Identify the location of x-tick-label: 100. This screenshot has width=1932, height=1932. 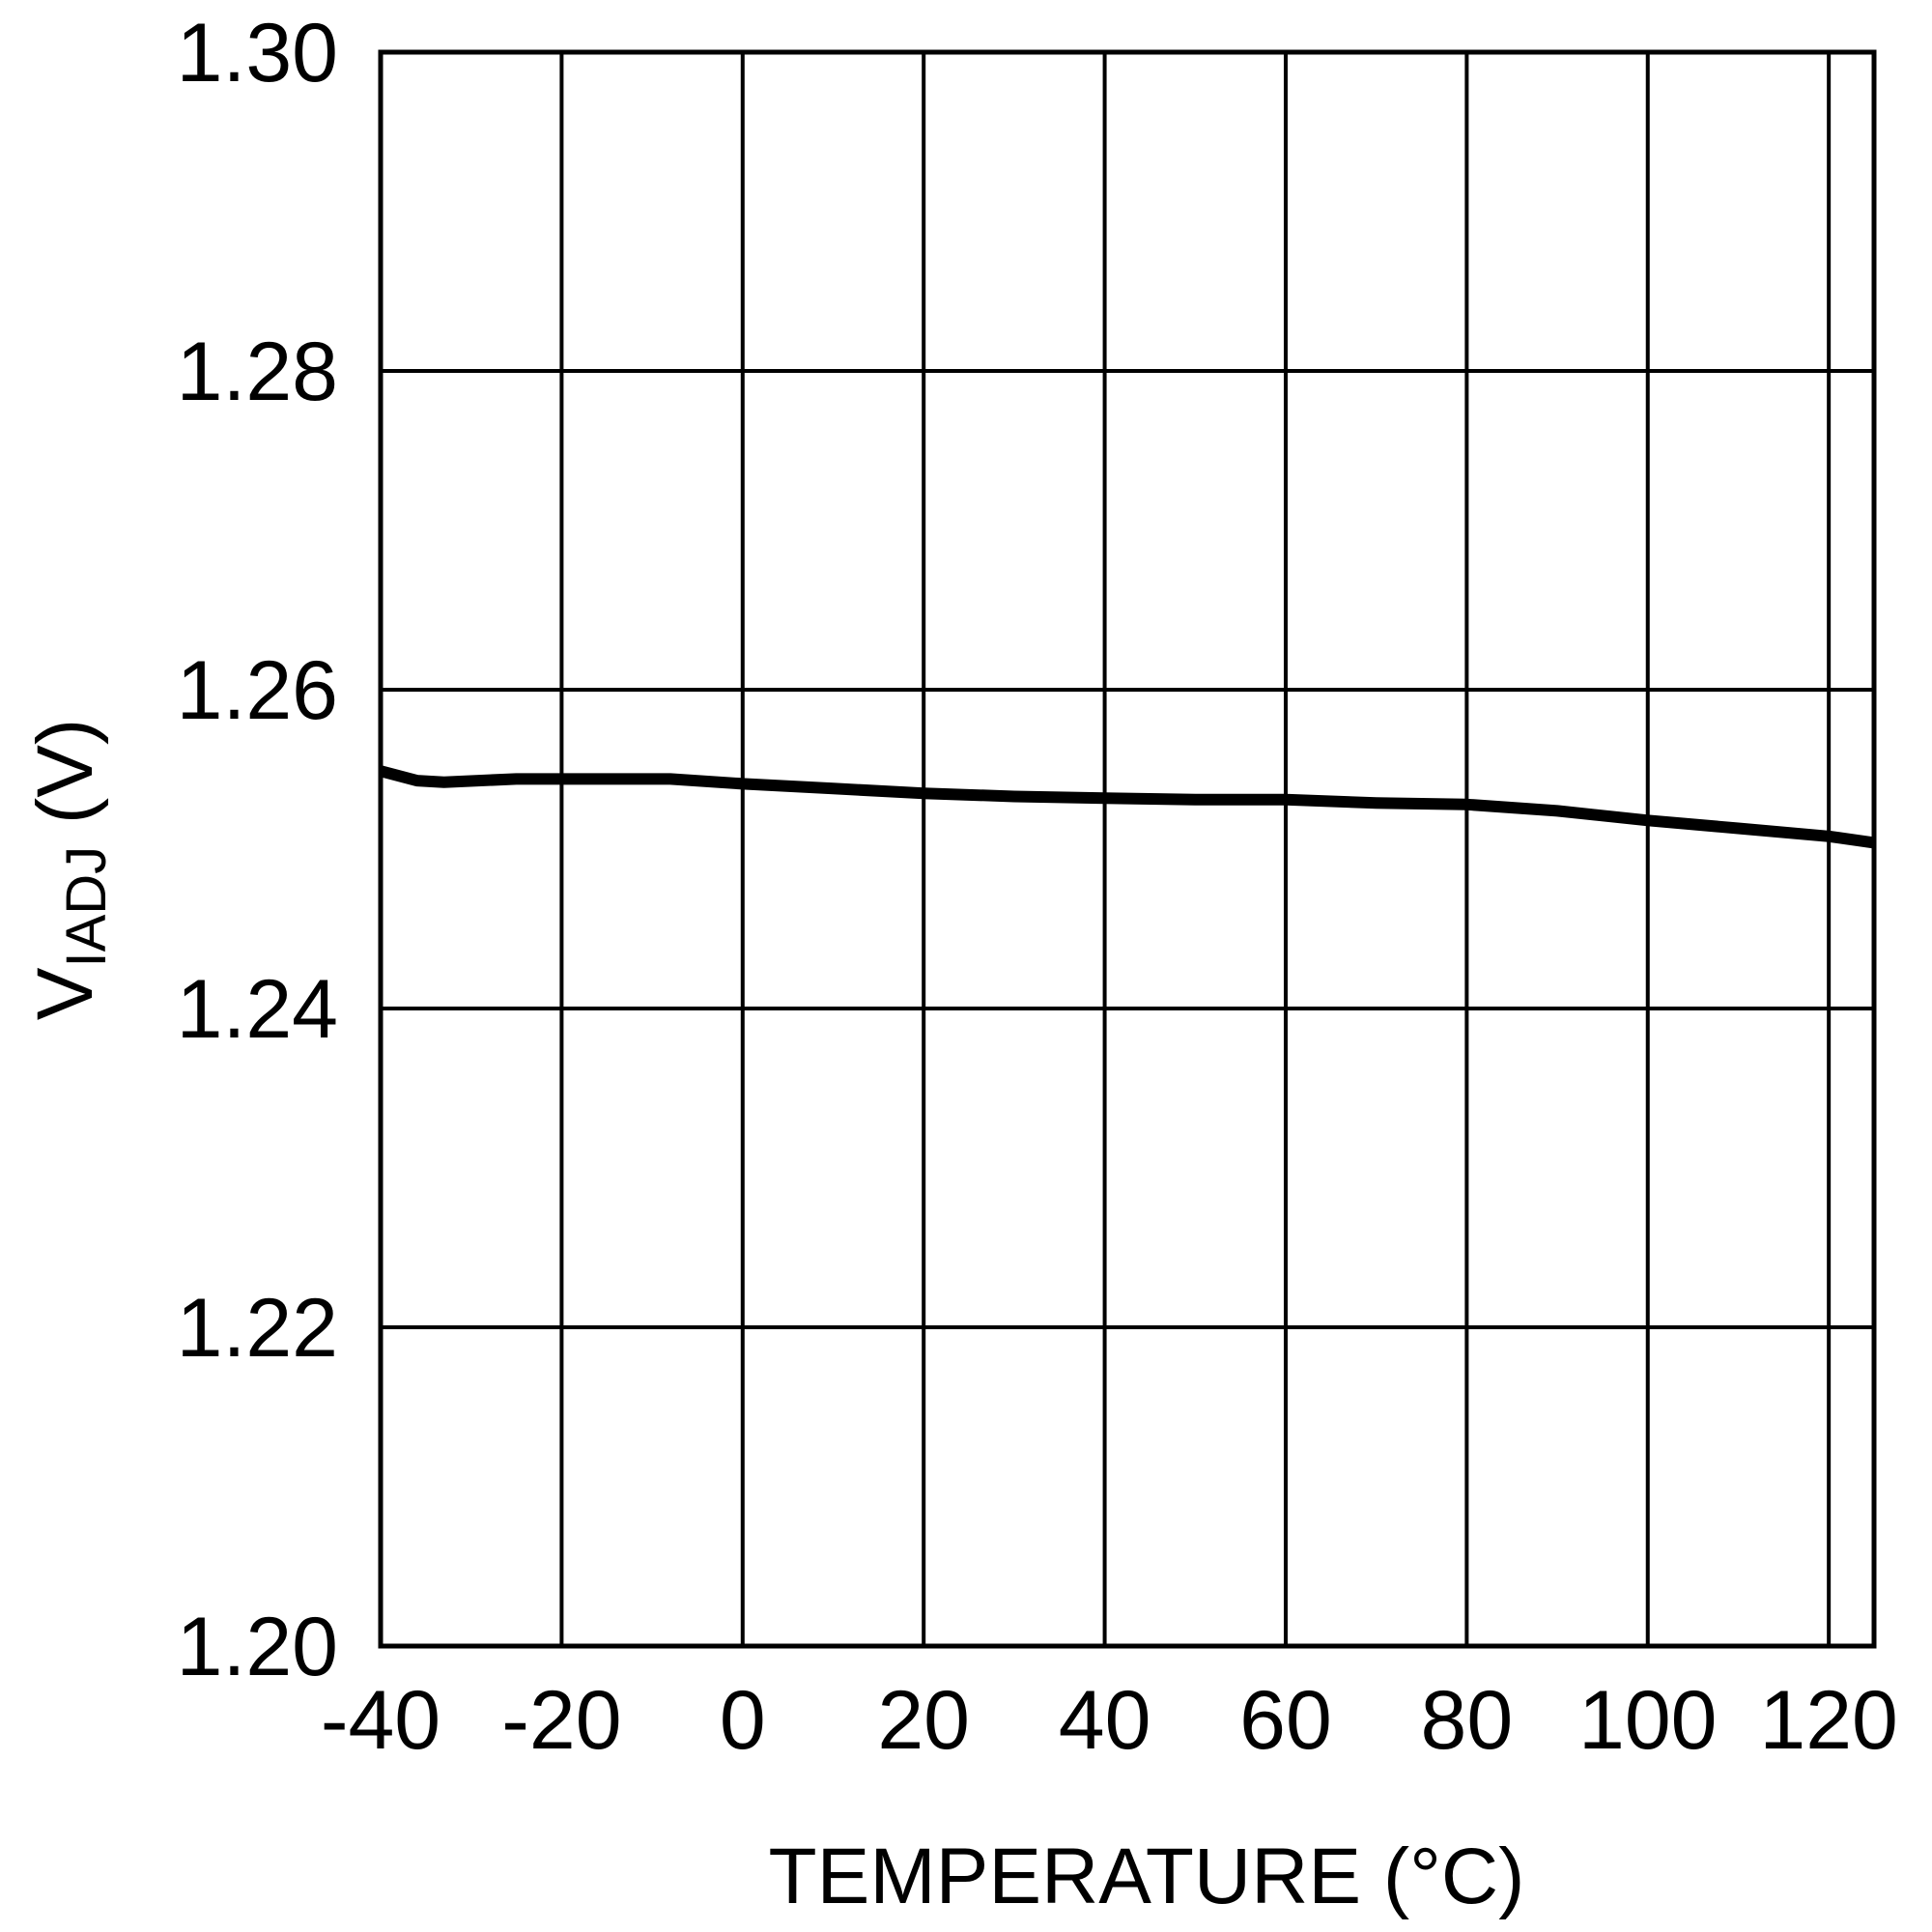
(1648, 1720).